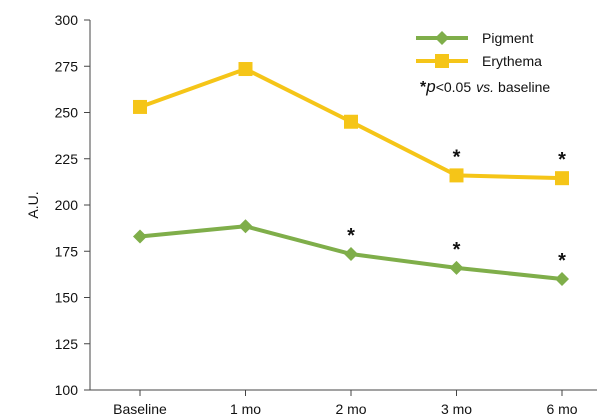 Image resolution: width=603 pixels, height=420 pixels. What do you see at coordinates (423, 87) in the screenshot?
I see `note-star: *` at bounding box center [423, 87].